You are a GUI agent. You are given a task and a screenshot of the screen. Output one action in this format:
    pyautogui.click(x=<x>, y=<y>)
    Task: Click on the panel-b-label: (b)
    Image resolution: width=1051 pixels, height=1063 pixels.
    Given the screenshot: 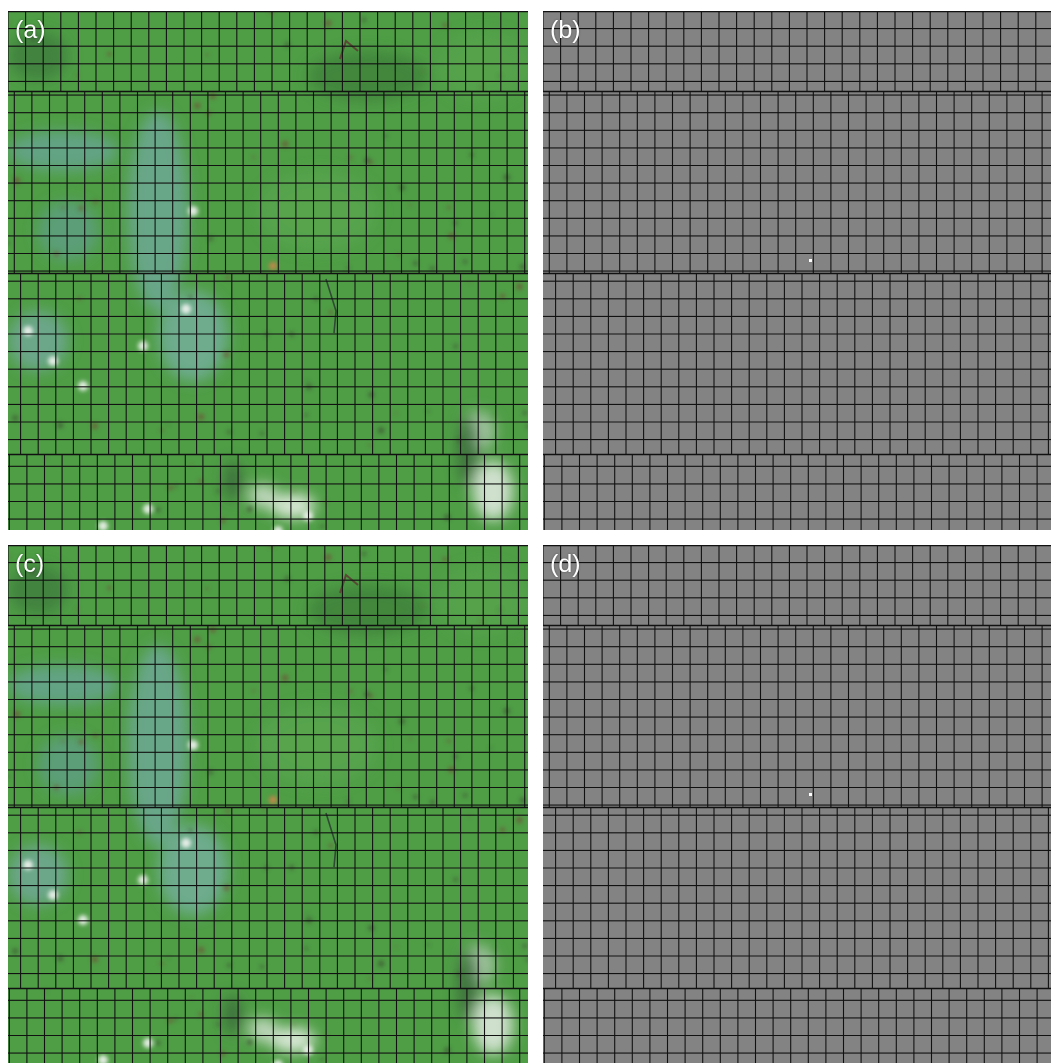 What is the action you would take?
    pyautogui.click(x=565, y=30)
    